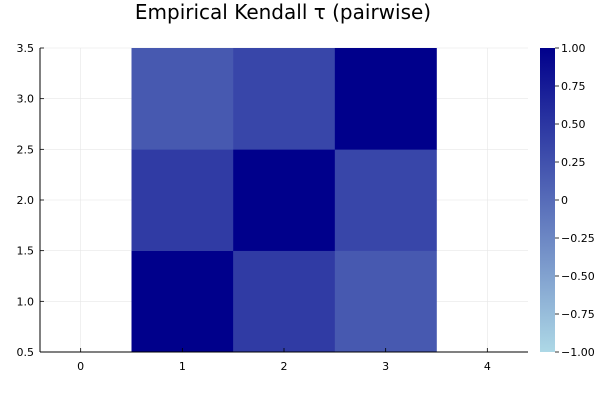 The height and width of the screenshot is (400, 600). Describe the element at coordinates (578, 314) in the screenshot. I see `colorbar-tick-label: −0.75` at that location.